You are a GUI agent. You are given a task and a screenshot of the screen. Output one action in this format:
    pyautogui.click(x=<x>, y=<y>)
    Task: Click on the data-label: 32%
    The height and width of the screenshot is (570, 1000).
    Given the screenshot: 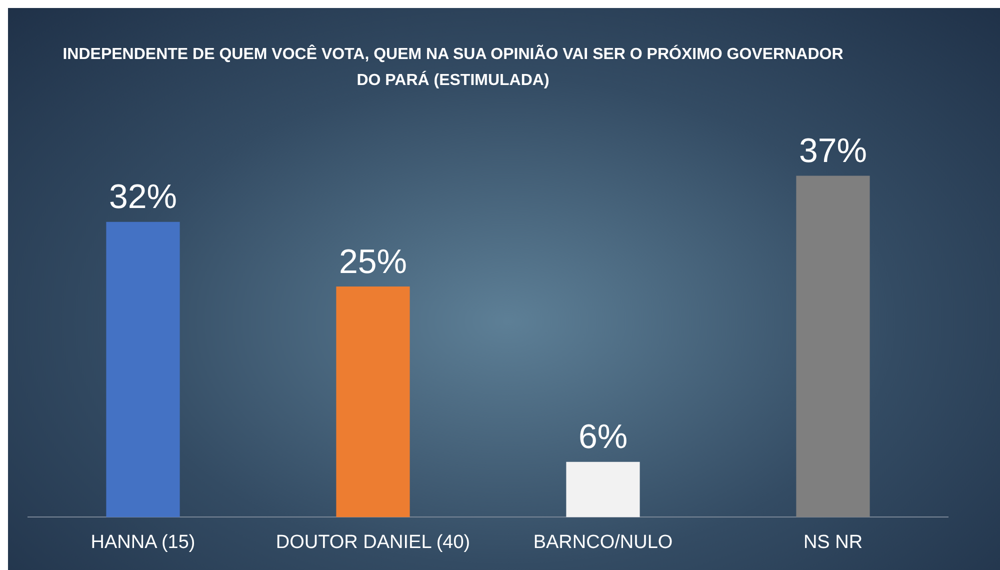 What is the action you would take?
    pyautogui.click(x=143, y=197)
    